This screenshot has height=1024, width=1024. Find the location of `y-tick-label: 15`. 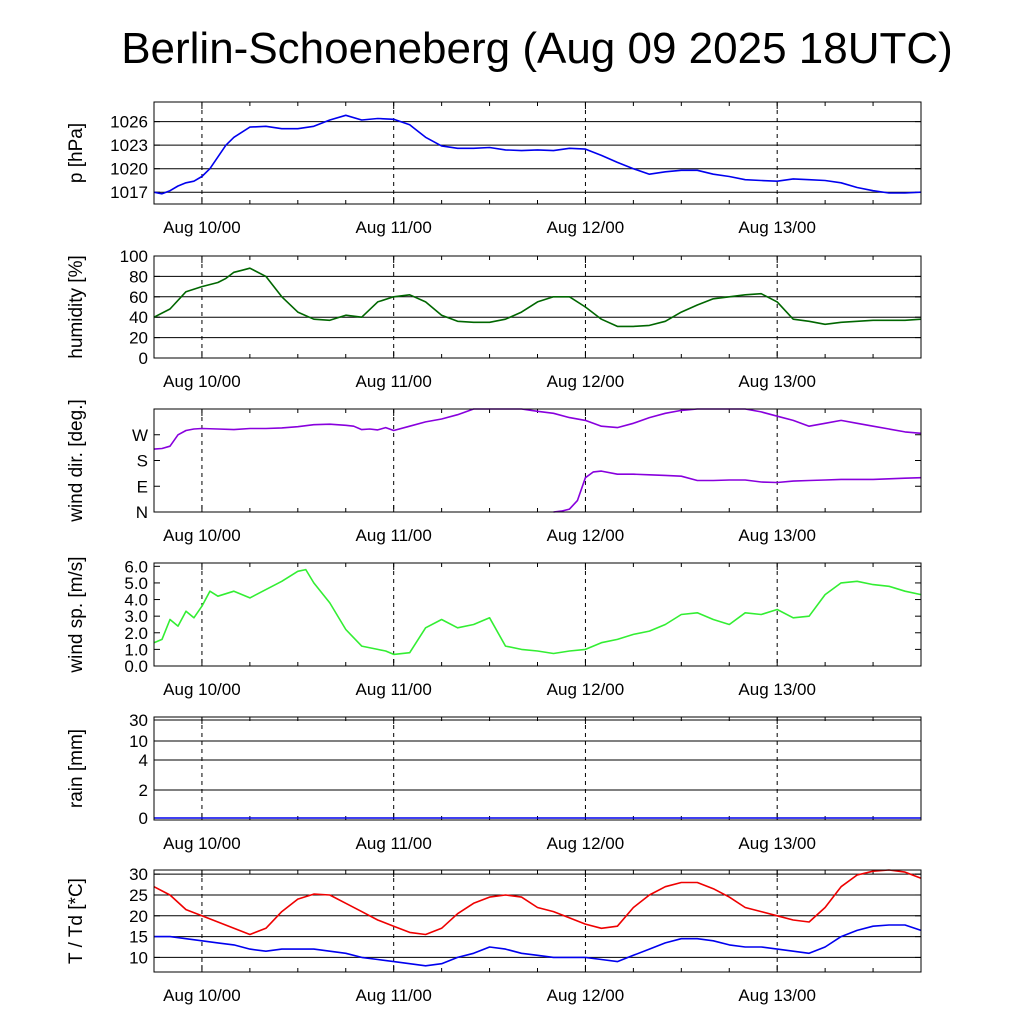

y-tick-label: 15 is located at coordinates (138, 937).